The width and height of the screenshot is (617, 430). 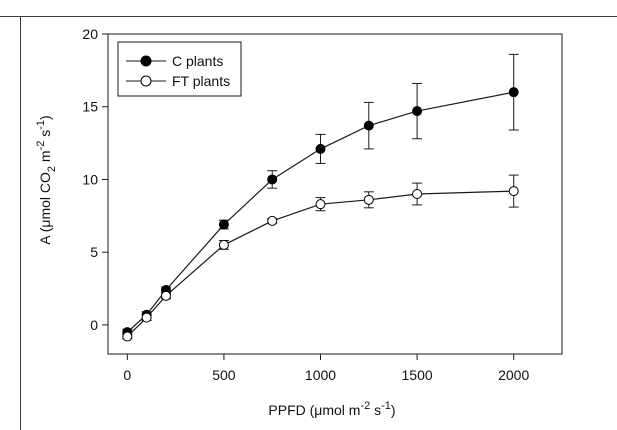 I want to click on x-tick-label: 500, so click(x=224, y=375).